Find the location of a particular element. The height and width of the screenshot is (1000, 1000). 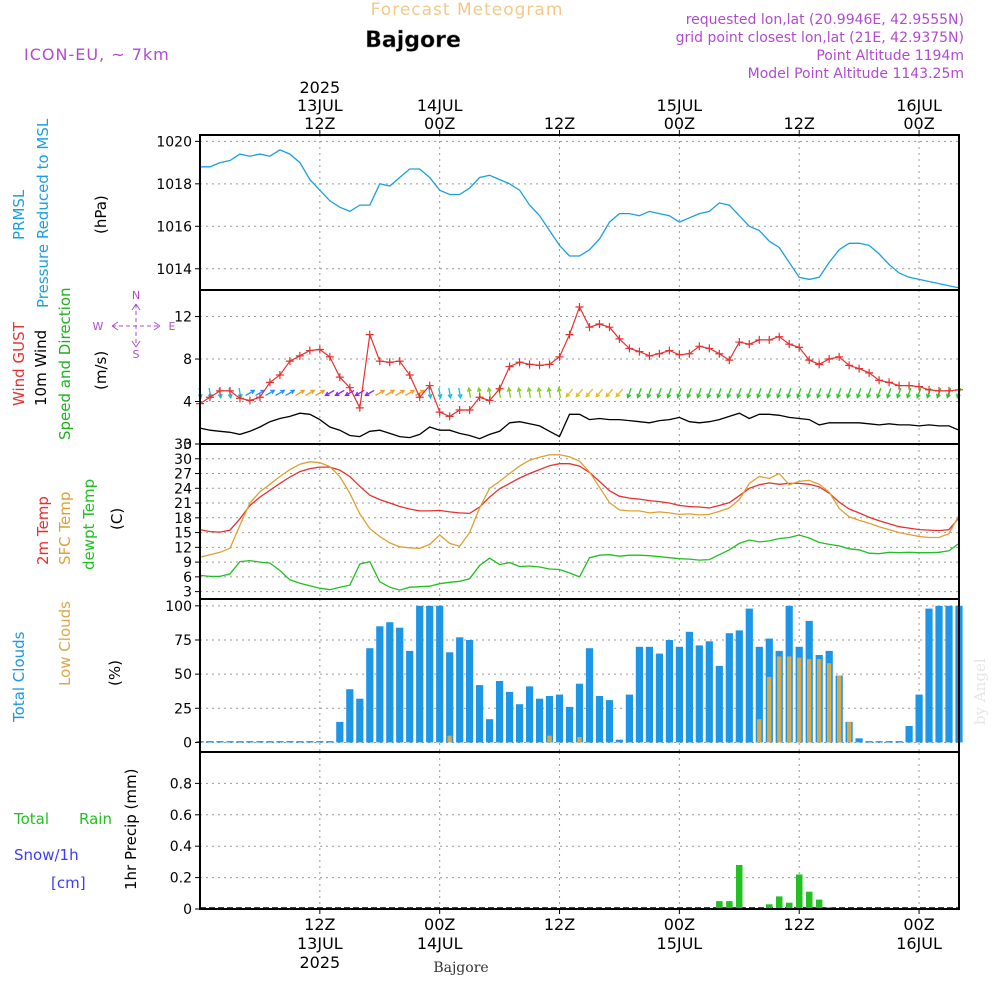

bottom-location-label: Bajgore is located at coordinates (460, 968).